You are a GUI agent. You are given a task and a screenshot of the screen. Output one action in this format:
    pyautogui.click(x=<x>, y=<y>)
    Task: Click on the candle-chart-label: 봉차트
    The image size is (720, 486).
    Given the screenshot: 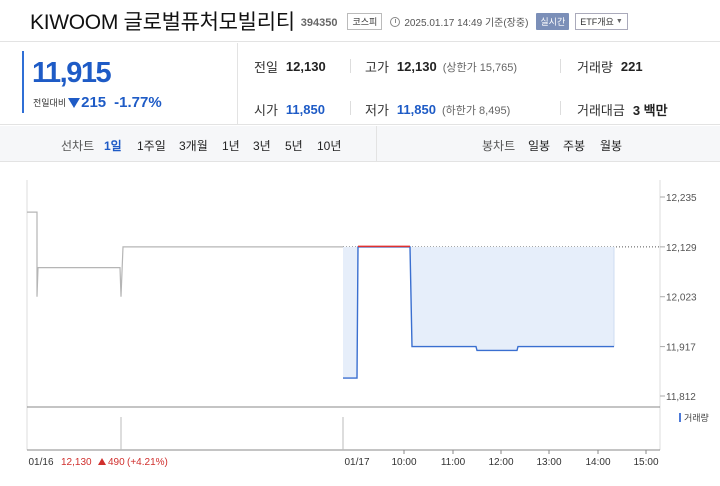 What is the action you would take?
    pyautogui.click(x=499, y=146)
    